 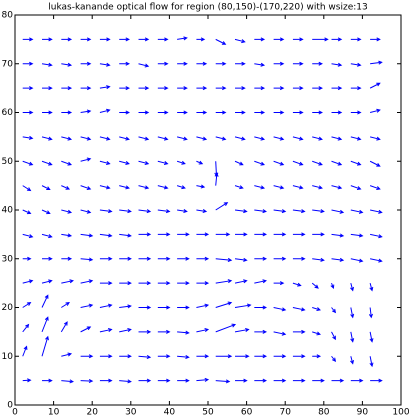 What do you see at coordinates (8, 308) in the screenshot?
I see `y-tick-label: 20` at bounding box center [8, 308].